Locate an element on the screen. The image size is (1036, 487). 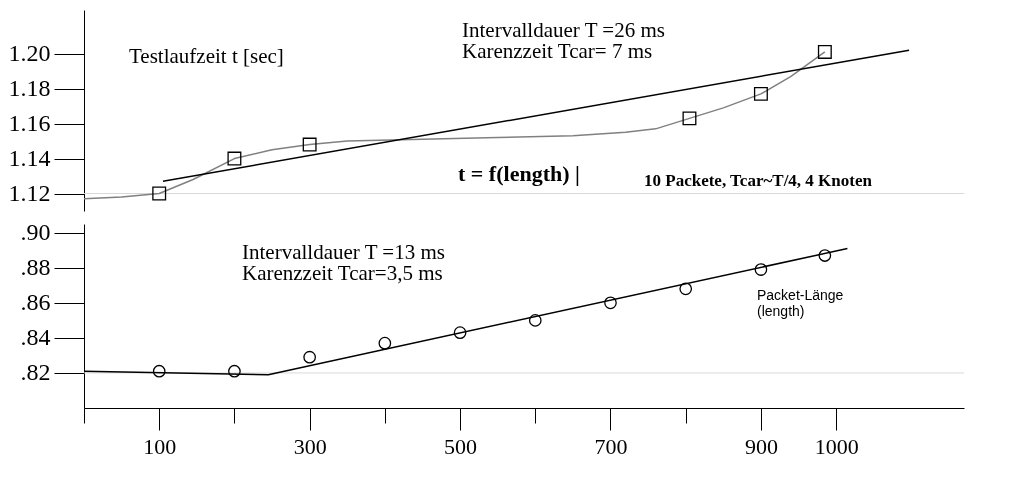
x-tick-label: 500 is located at coordinates (461, 446).